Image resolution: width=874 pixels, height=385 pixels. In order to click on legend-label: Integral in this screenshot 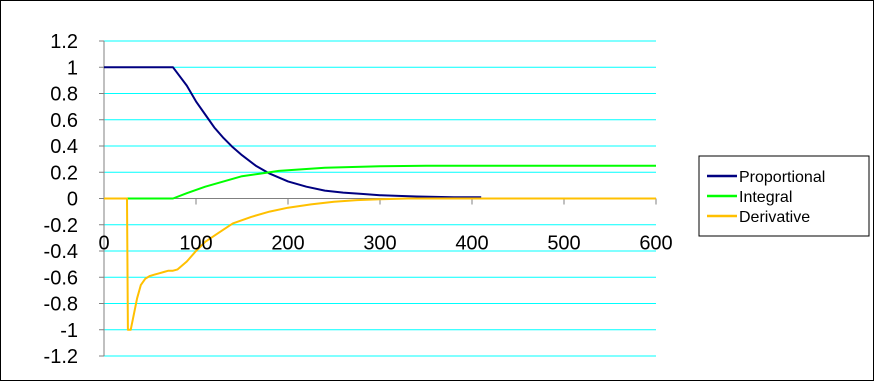, I will do `click(765, 197)`.